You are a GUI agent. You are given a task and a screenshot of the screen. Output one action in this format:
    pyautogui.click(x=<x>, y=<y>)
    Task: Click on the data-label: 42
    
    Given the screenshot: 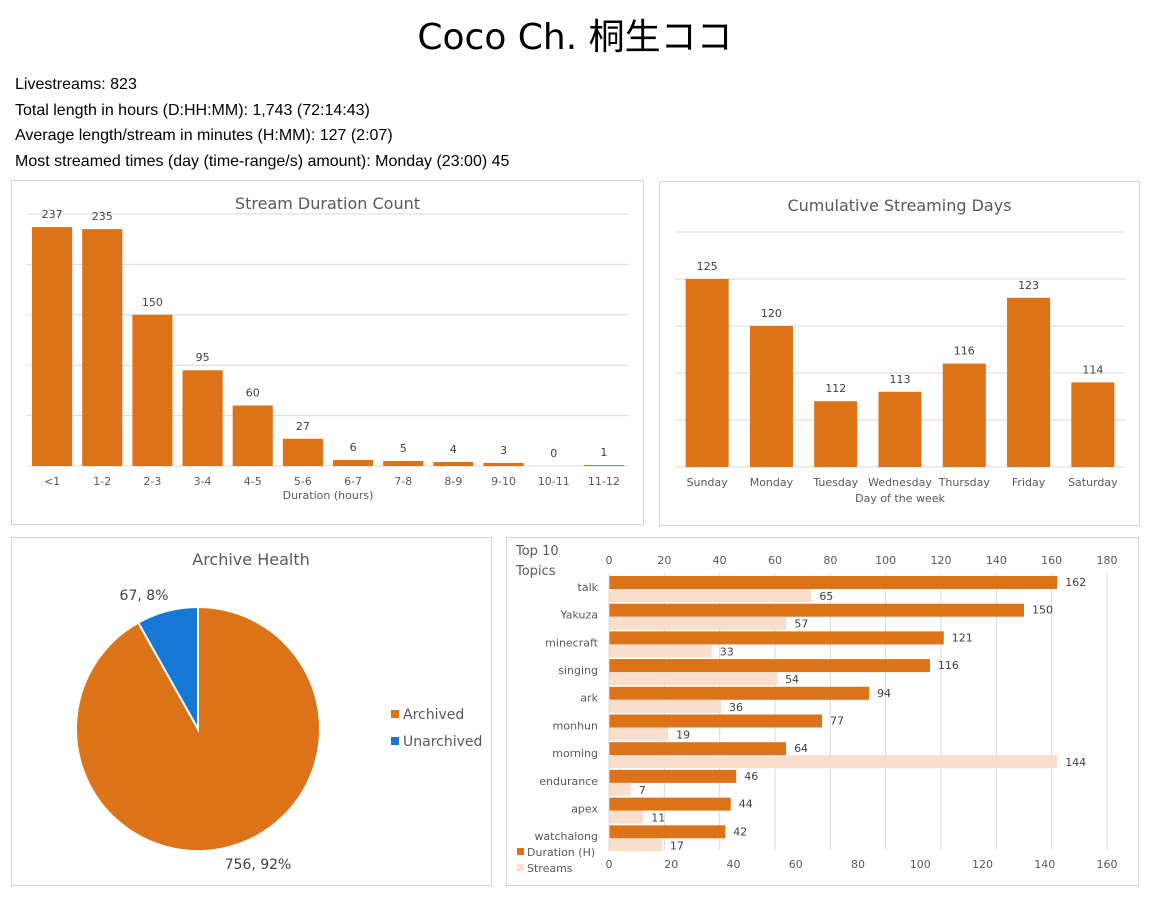 What is the action you would take?
    pyautogui.click(x=740, y=831)
    